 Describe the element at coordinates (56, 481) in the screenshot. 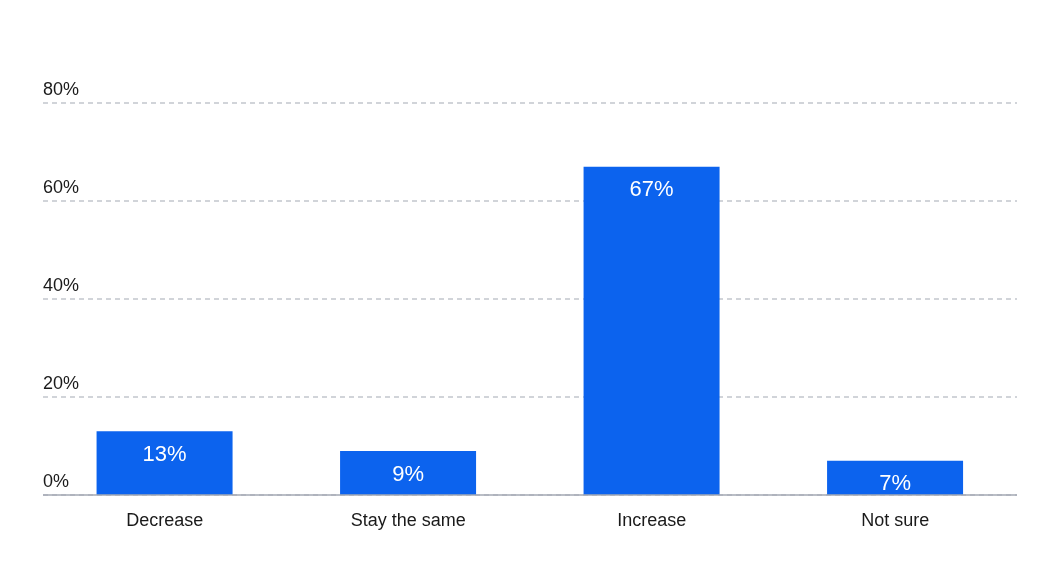

I see `y-tick-label: 0%` at that location.